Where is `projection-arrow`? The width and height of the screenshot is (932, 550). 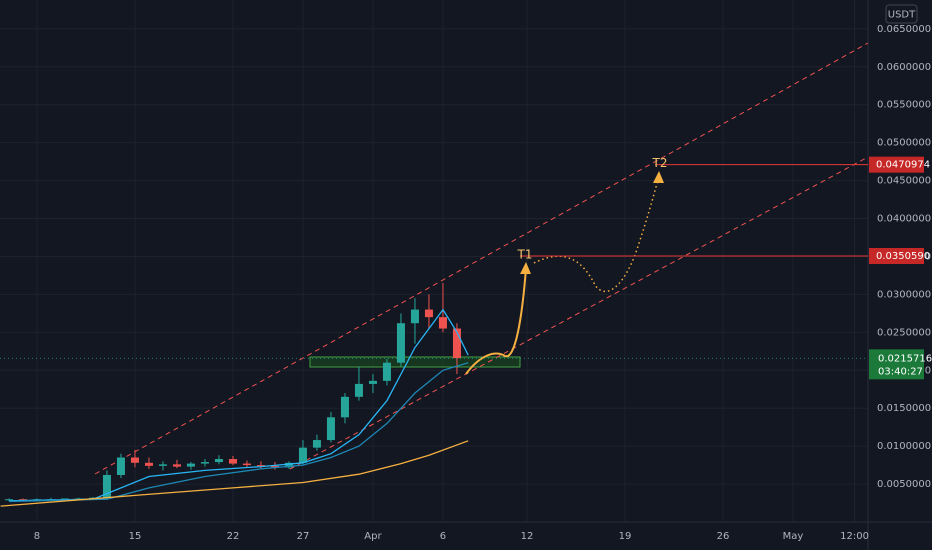 projection-arrow is located at coordinates (496, 321).